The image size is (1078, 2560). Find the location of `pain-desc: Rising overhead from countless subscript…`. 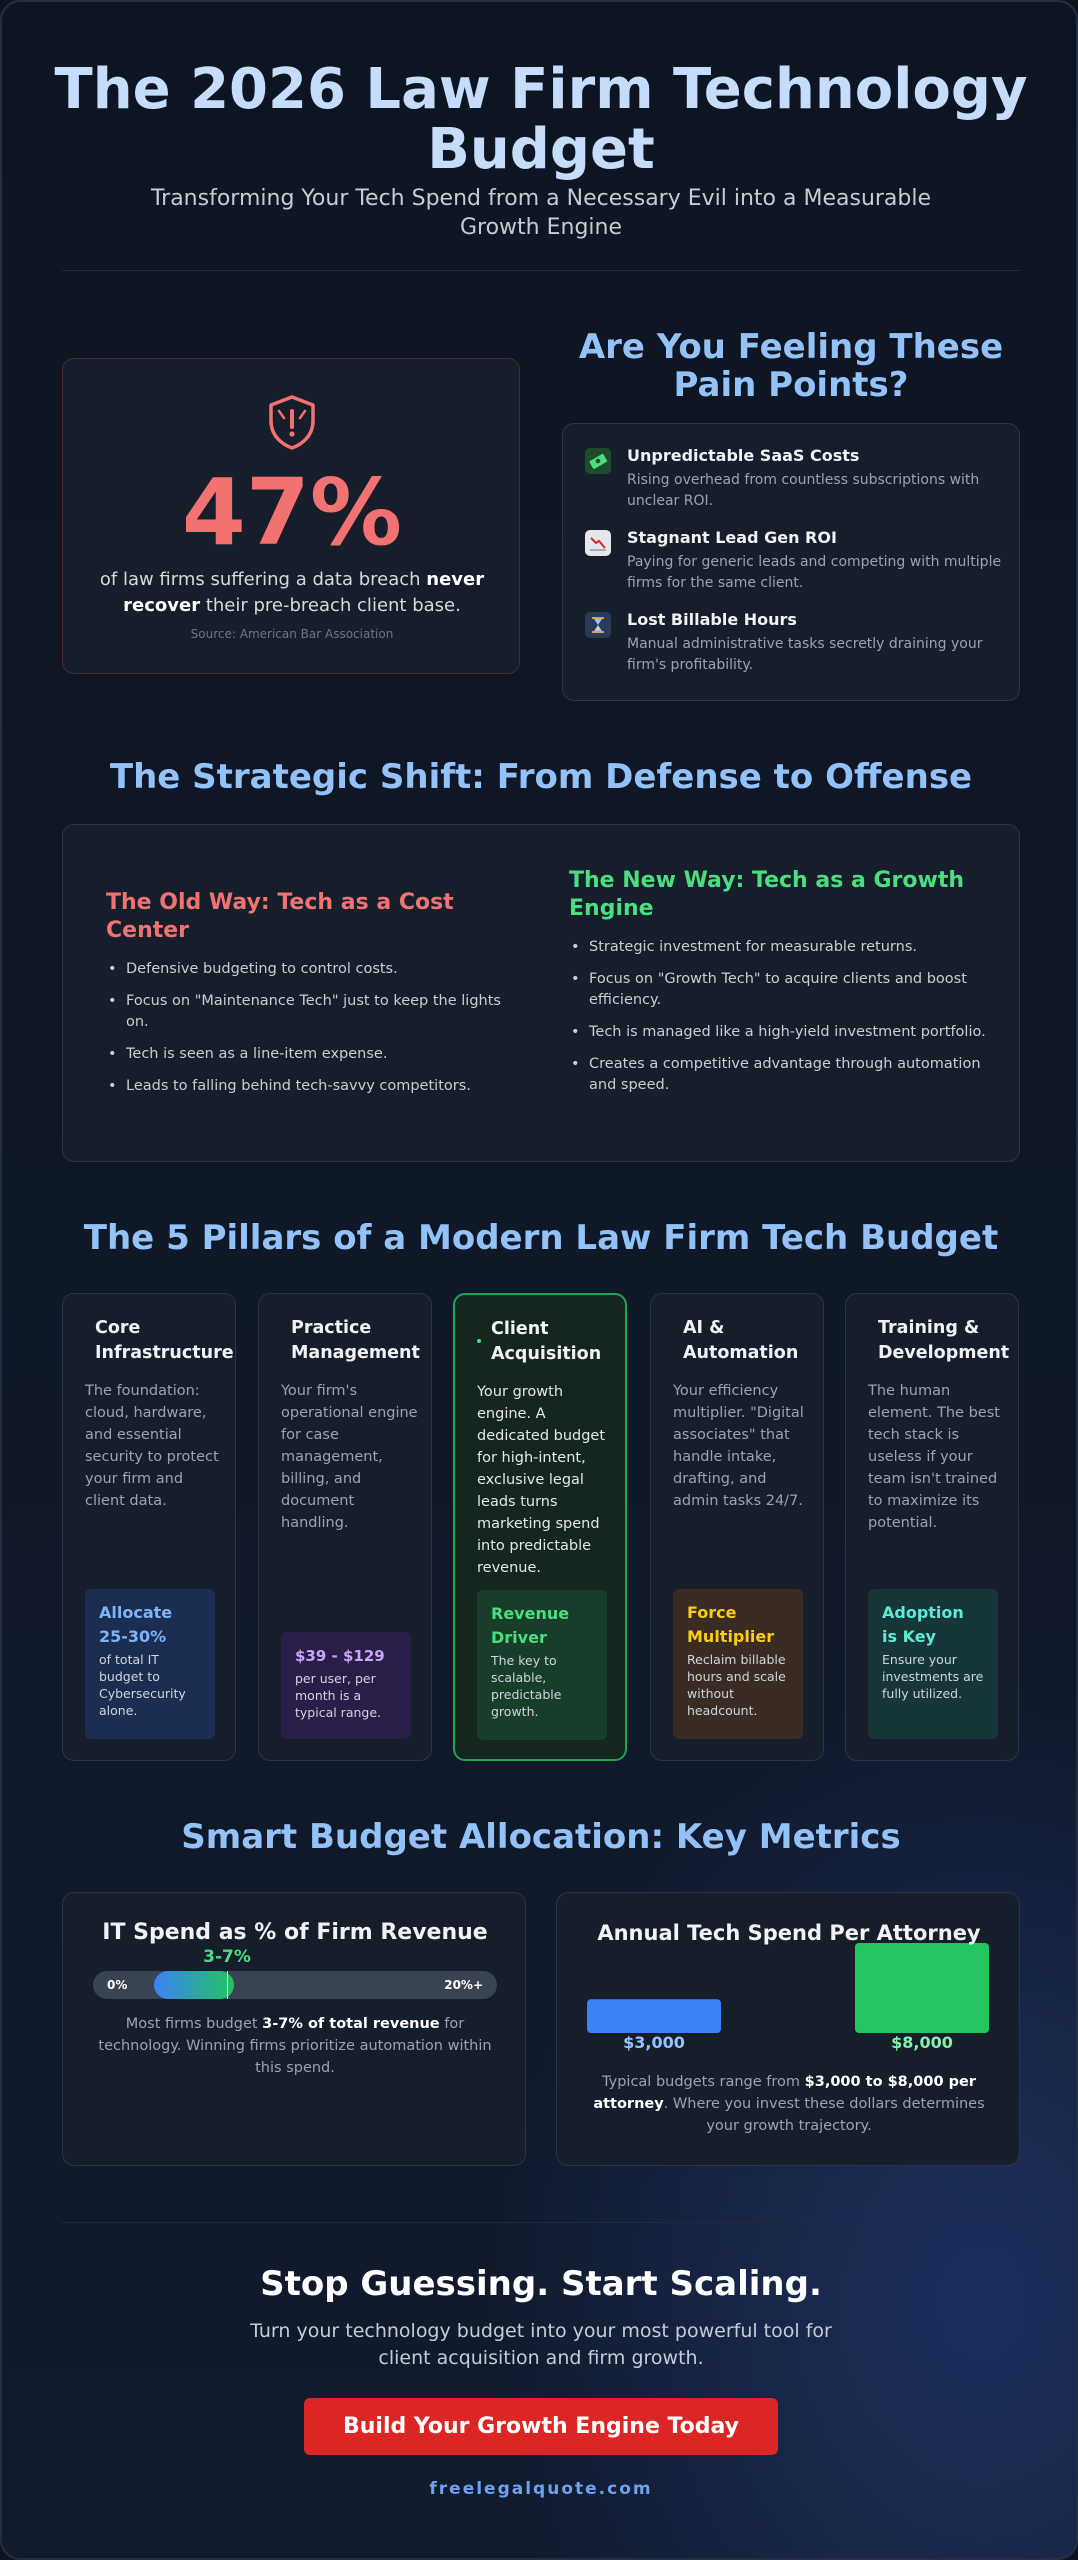

pain-desc: Rising overhead from countless subscript… is located at coordinates (803, 490).